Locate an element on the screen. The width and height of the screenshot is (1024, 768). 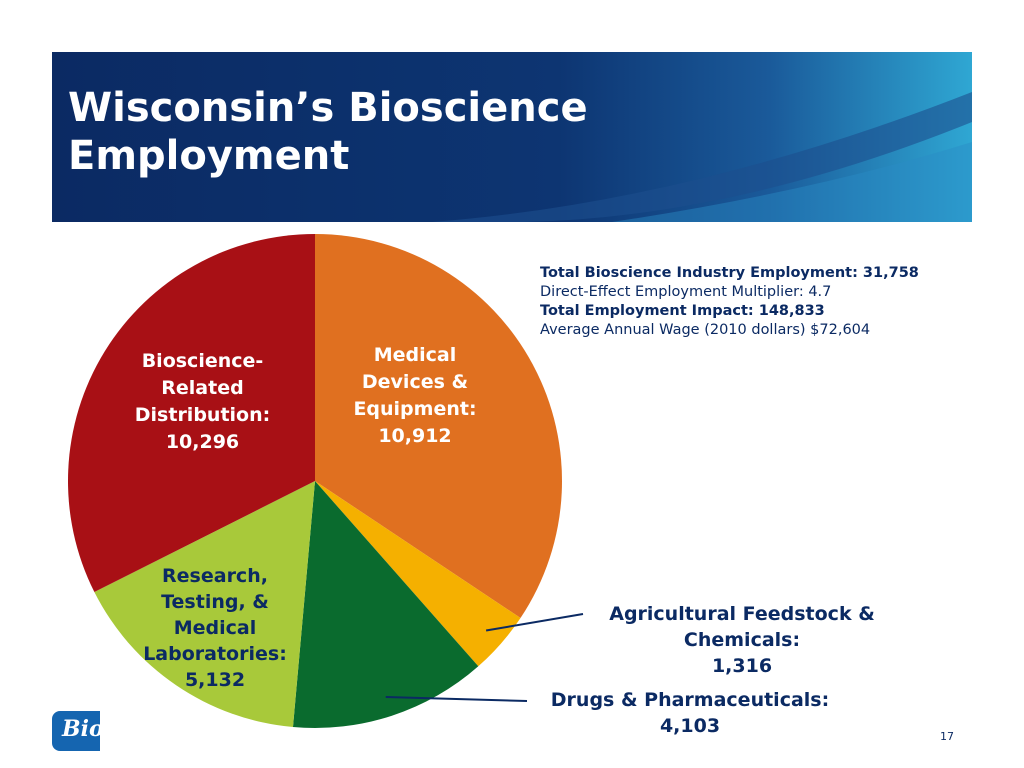
slice-research-testing is located at coordinates (204, 604).